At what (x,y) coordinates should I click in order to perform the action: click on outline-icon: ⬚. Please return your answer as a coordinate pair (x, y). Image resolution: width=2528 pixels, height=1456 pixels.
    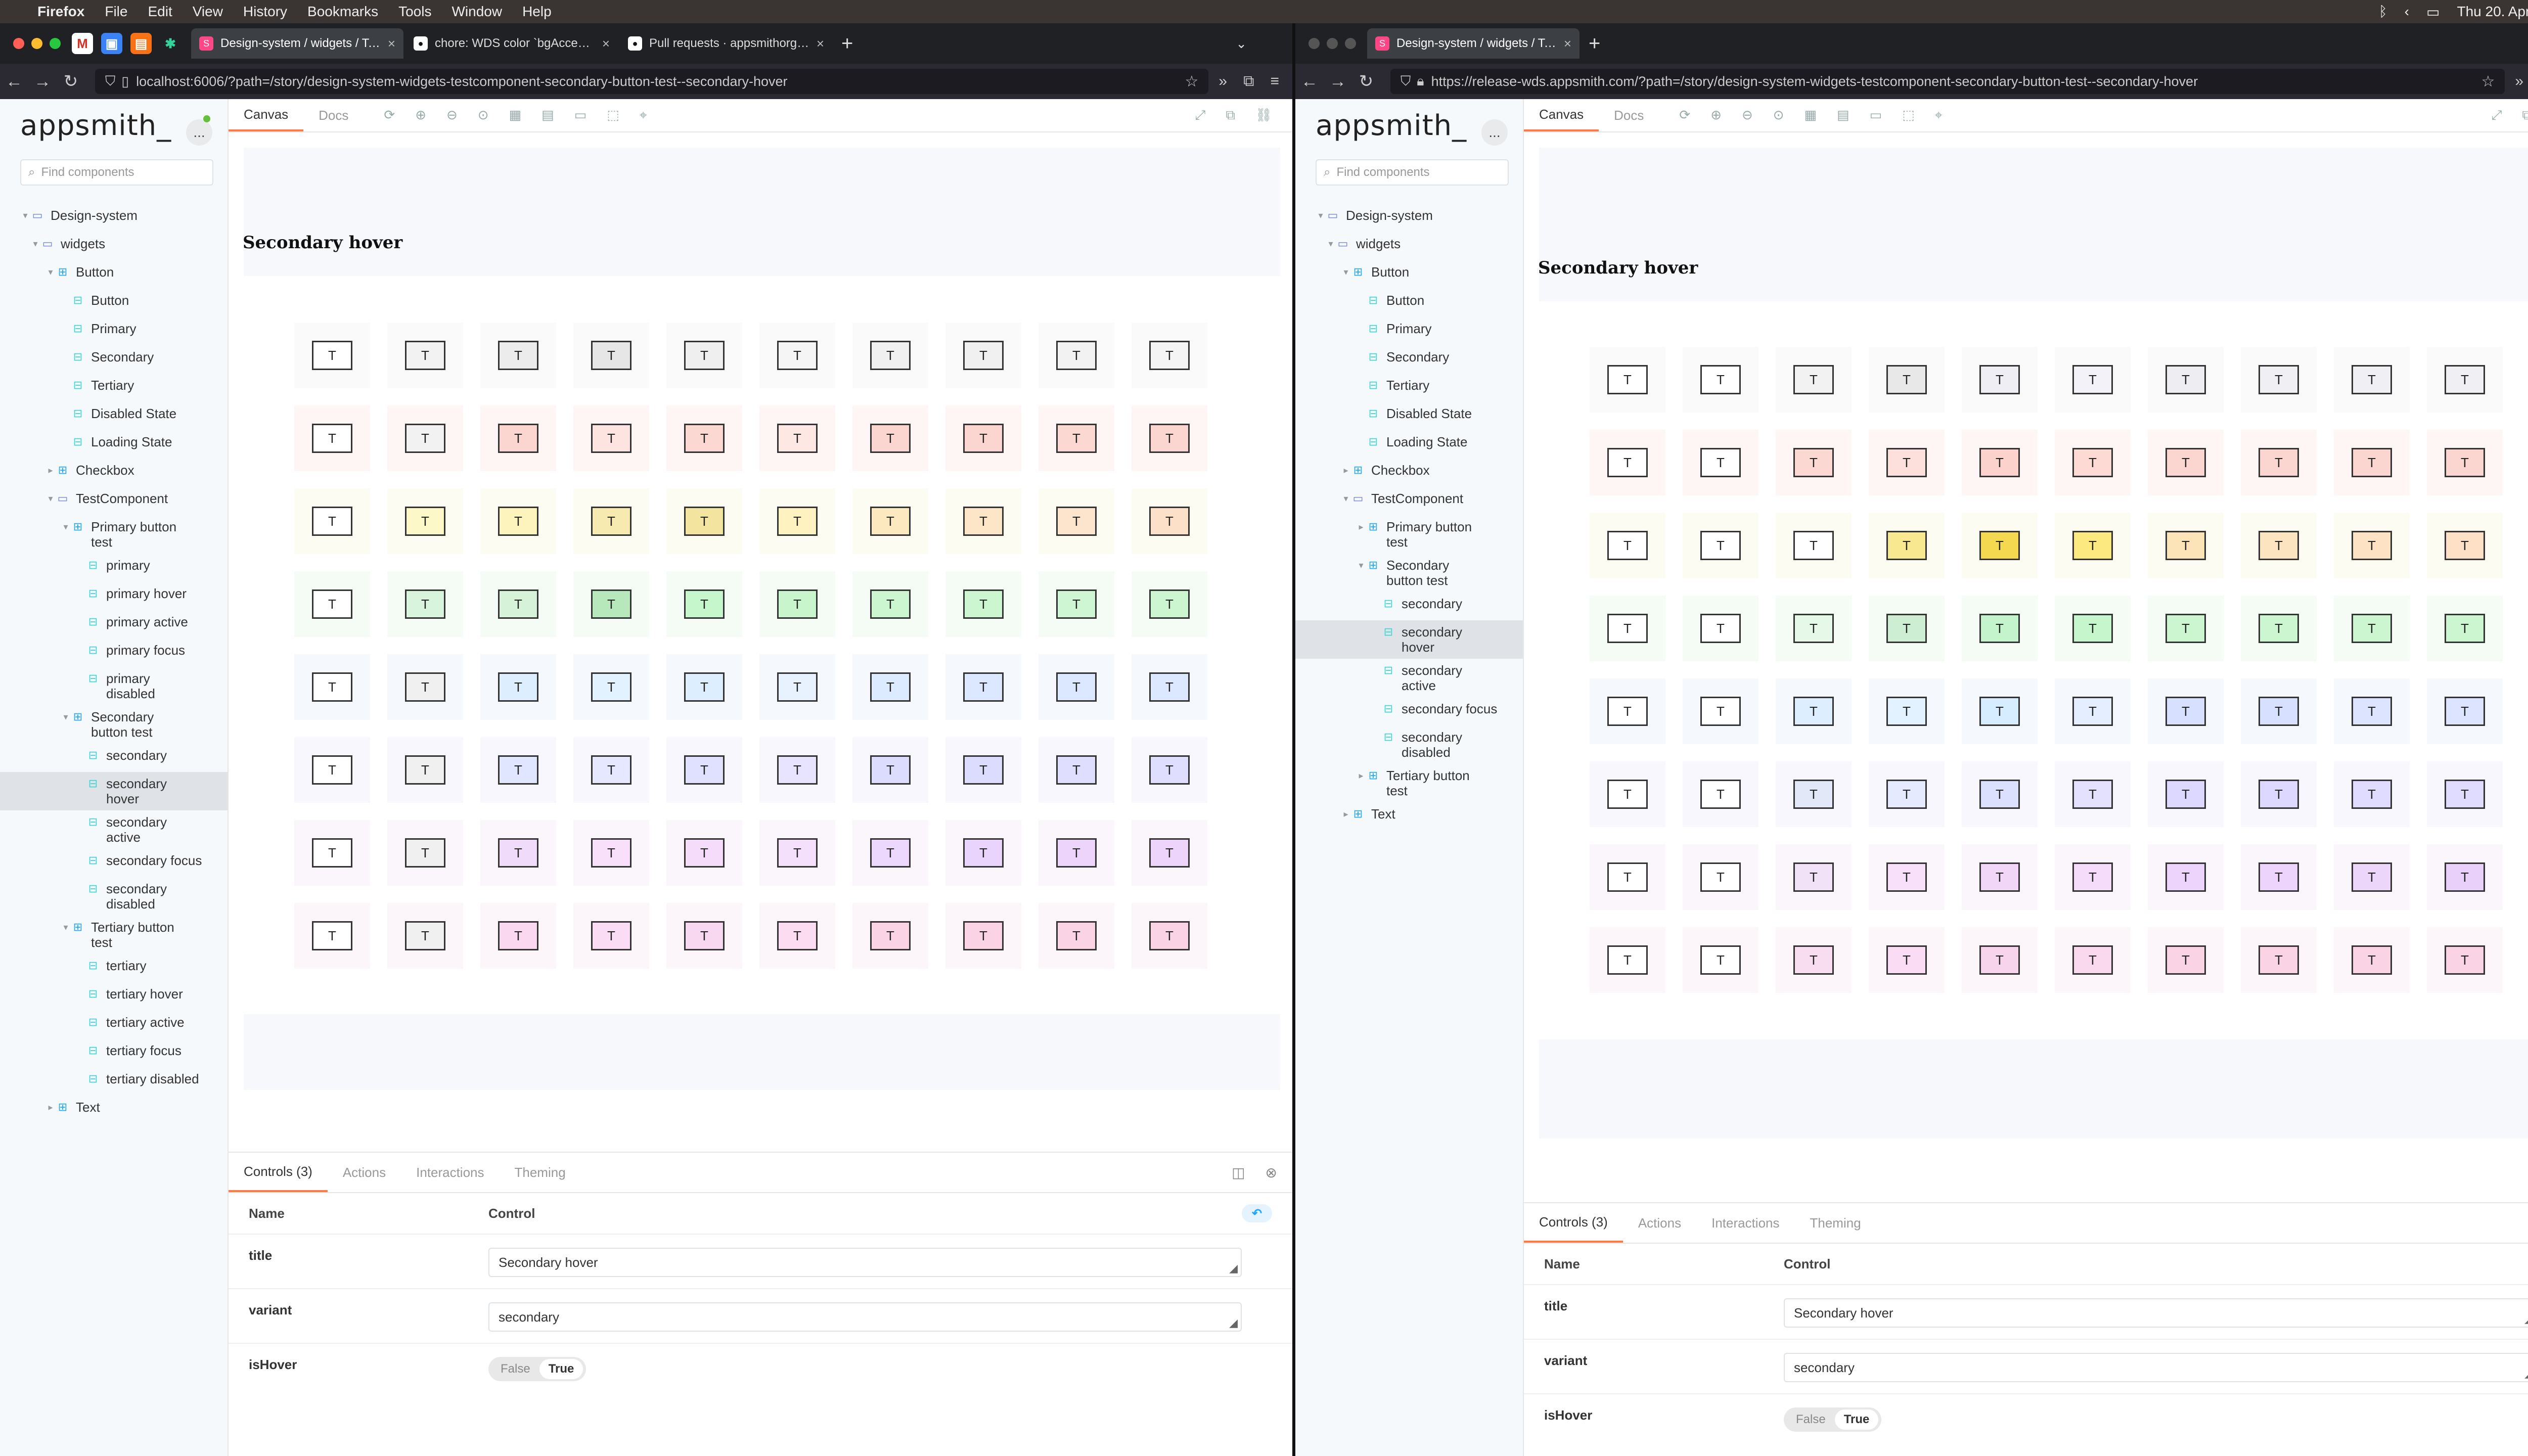
    Looking at the image, I should click on (1909, 114).